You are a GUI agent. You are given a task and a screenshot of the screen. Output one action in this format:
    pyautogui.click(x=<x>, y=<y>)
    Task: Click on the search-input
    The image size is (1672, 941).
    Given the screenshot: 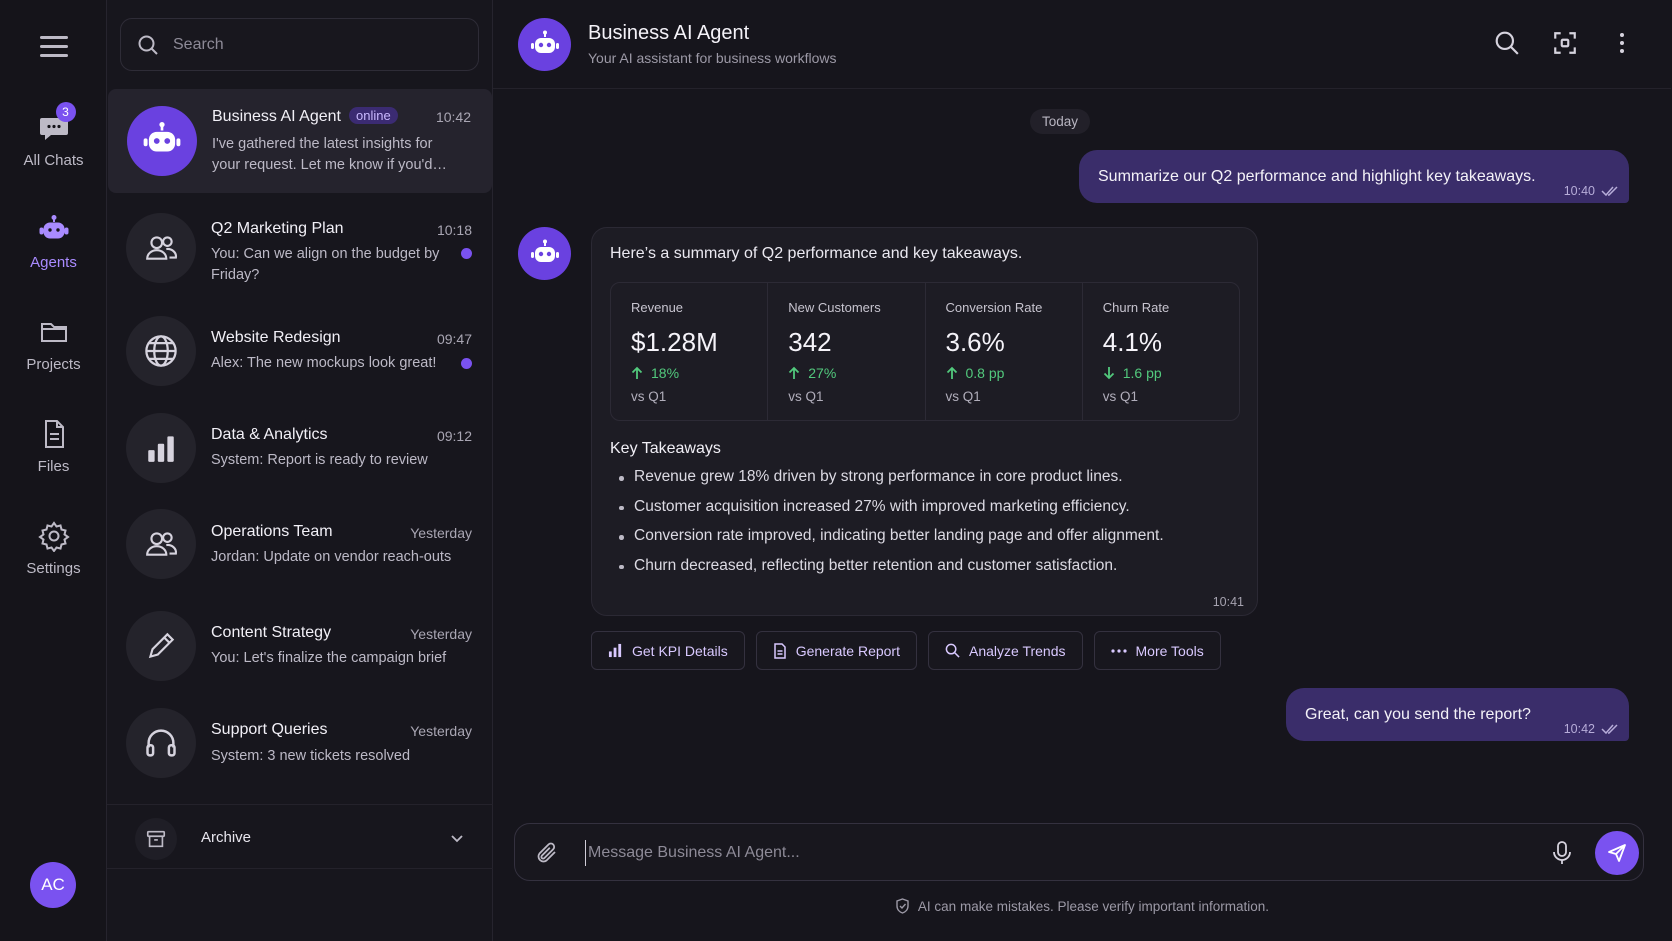 What is the action you would take?
    pyautogui.click(x=313, y=44)
    